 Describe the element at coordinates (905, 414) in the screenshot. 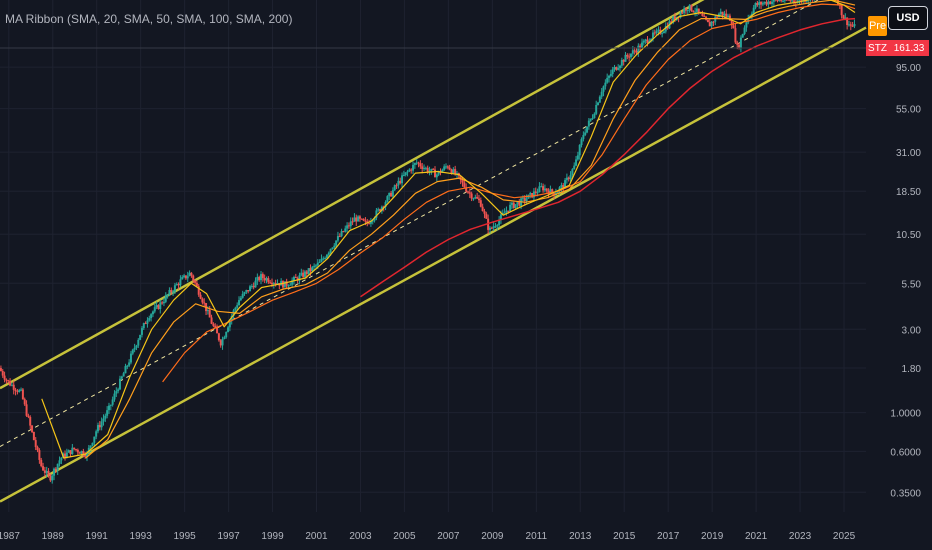

I see `y-tick-label: 1.0000` at that location.